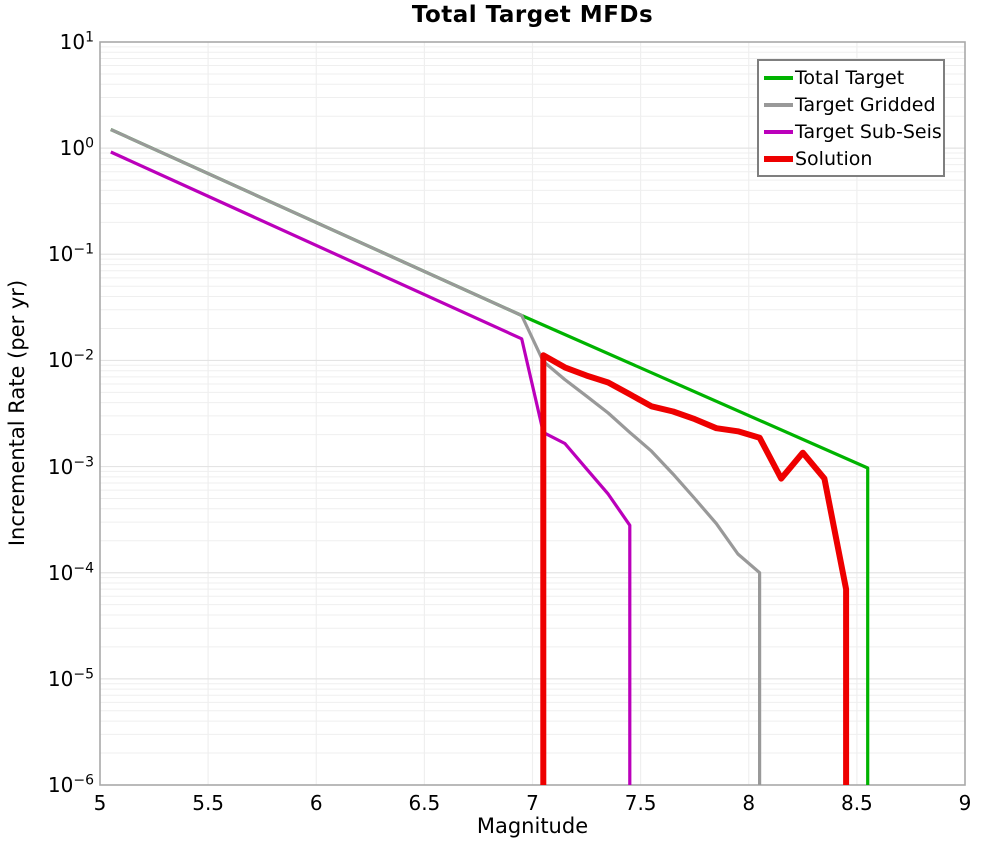 This screenshot has height=850, width=1000. What do you see at coordinates (70, 254) in the screenshot?
I see `y-tick-label: 10⁻¹` at bounding box center [70, 254].